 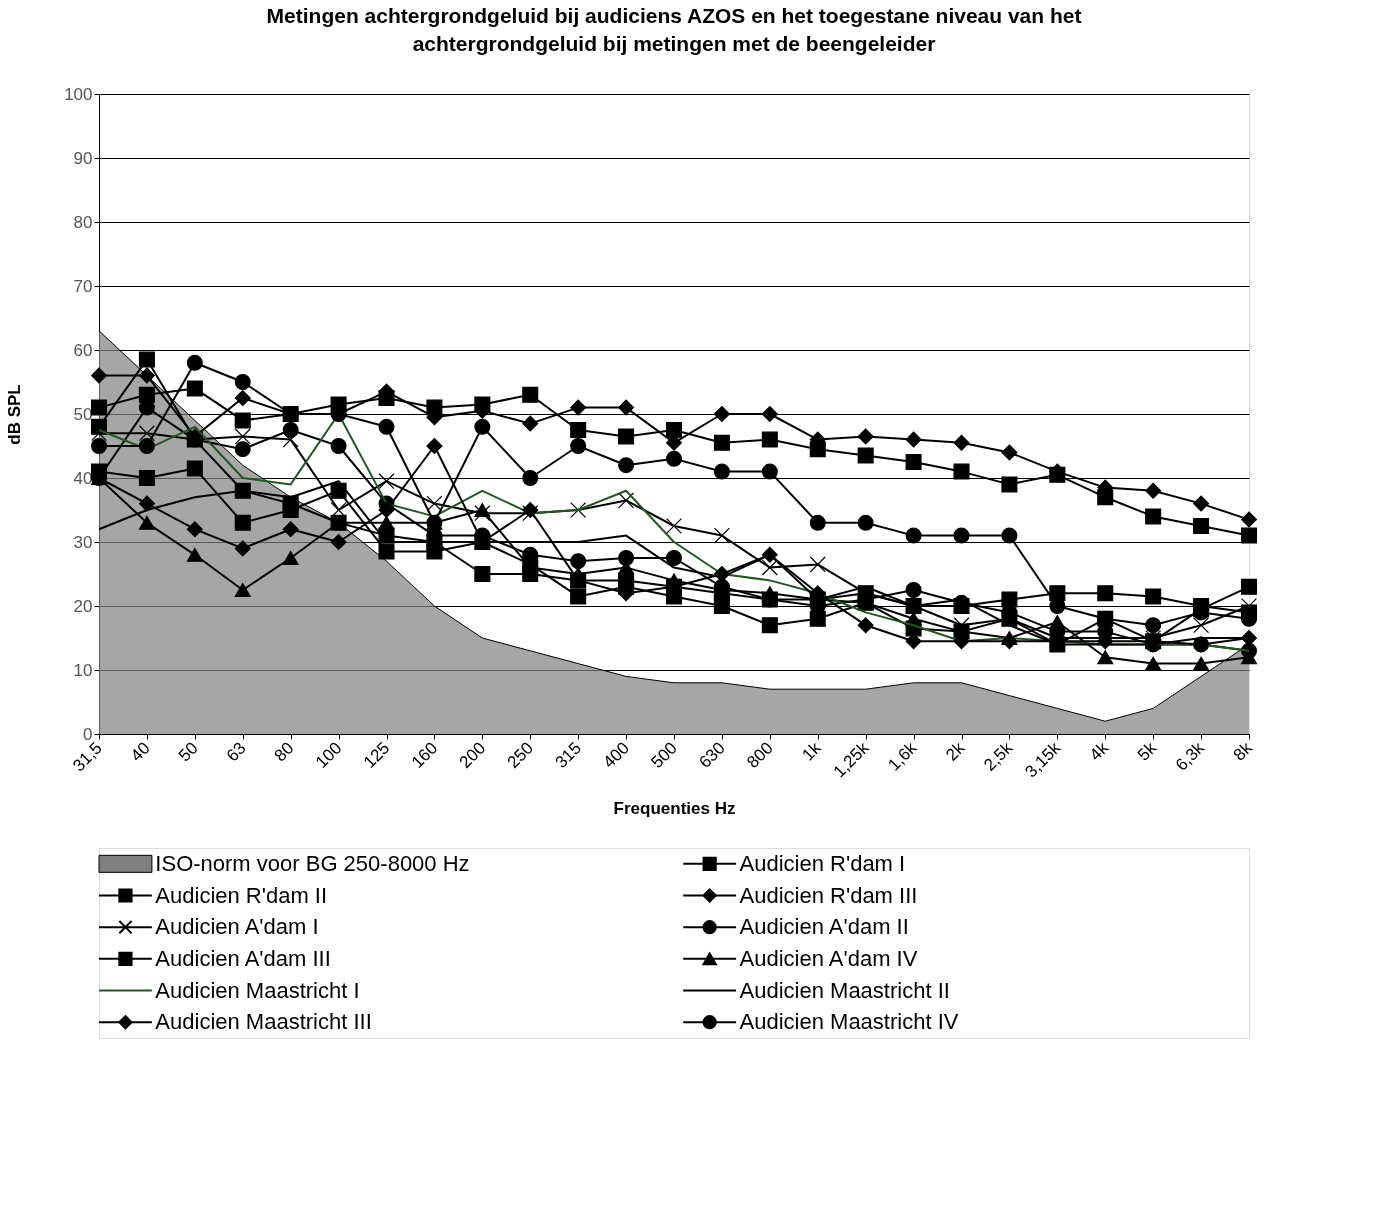 I want to click on x-tick-label: 1,6k, so click(x=902, y=756).